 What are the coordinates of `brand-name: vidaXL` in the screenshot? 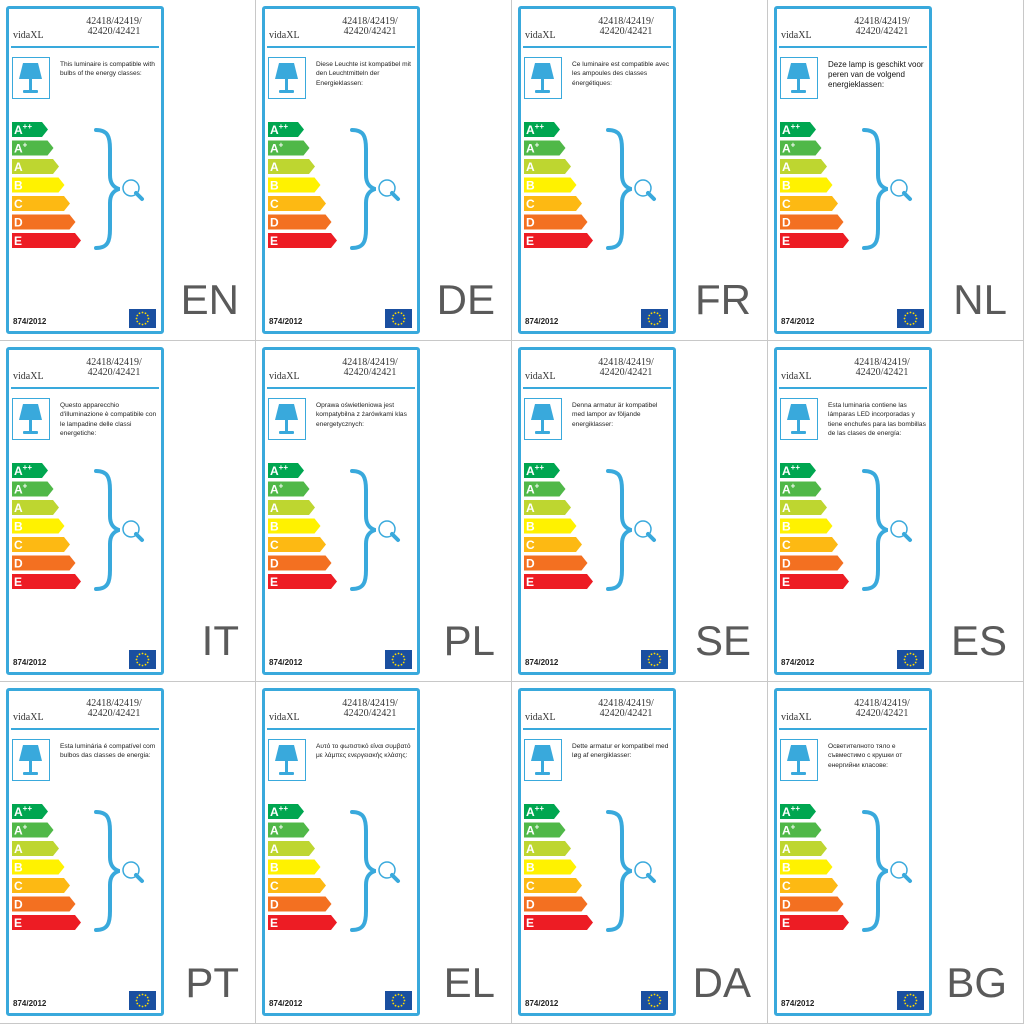 It's located at (284, 376).